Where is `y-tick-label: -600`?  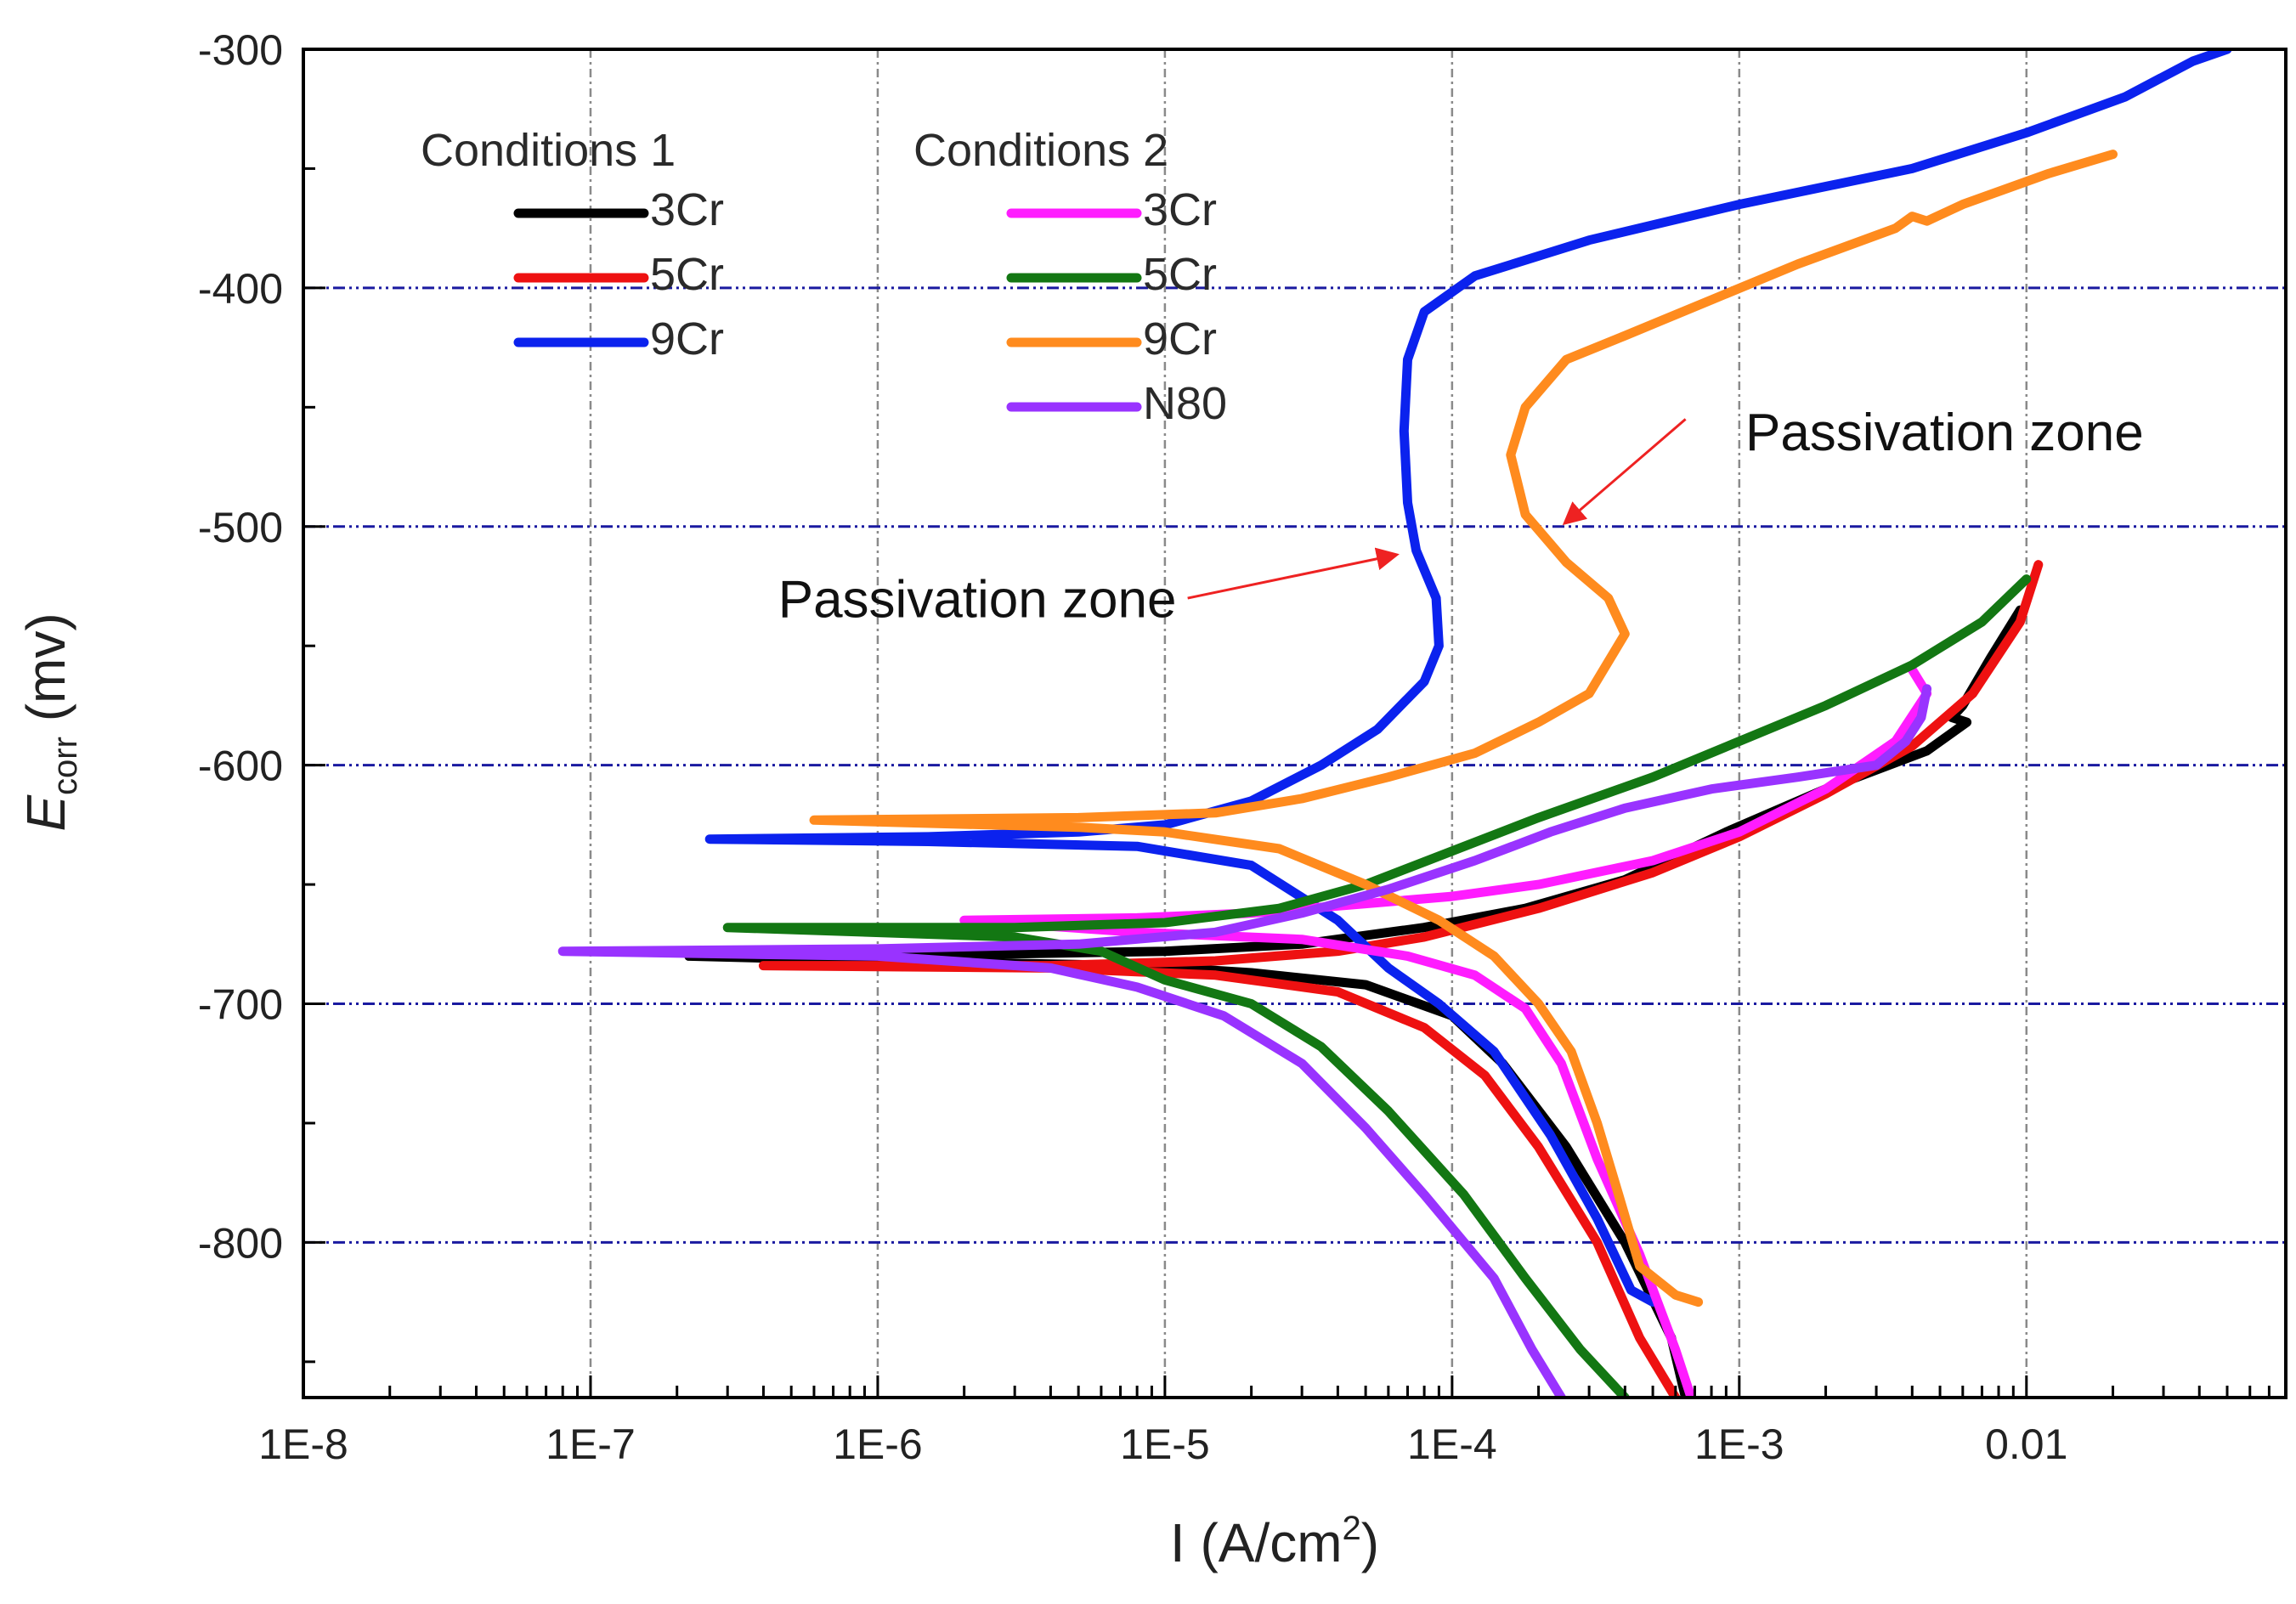 y-tick-label: -600 is located at coordinates (240, 766).